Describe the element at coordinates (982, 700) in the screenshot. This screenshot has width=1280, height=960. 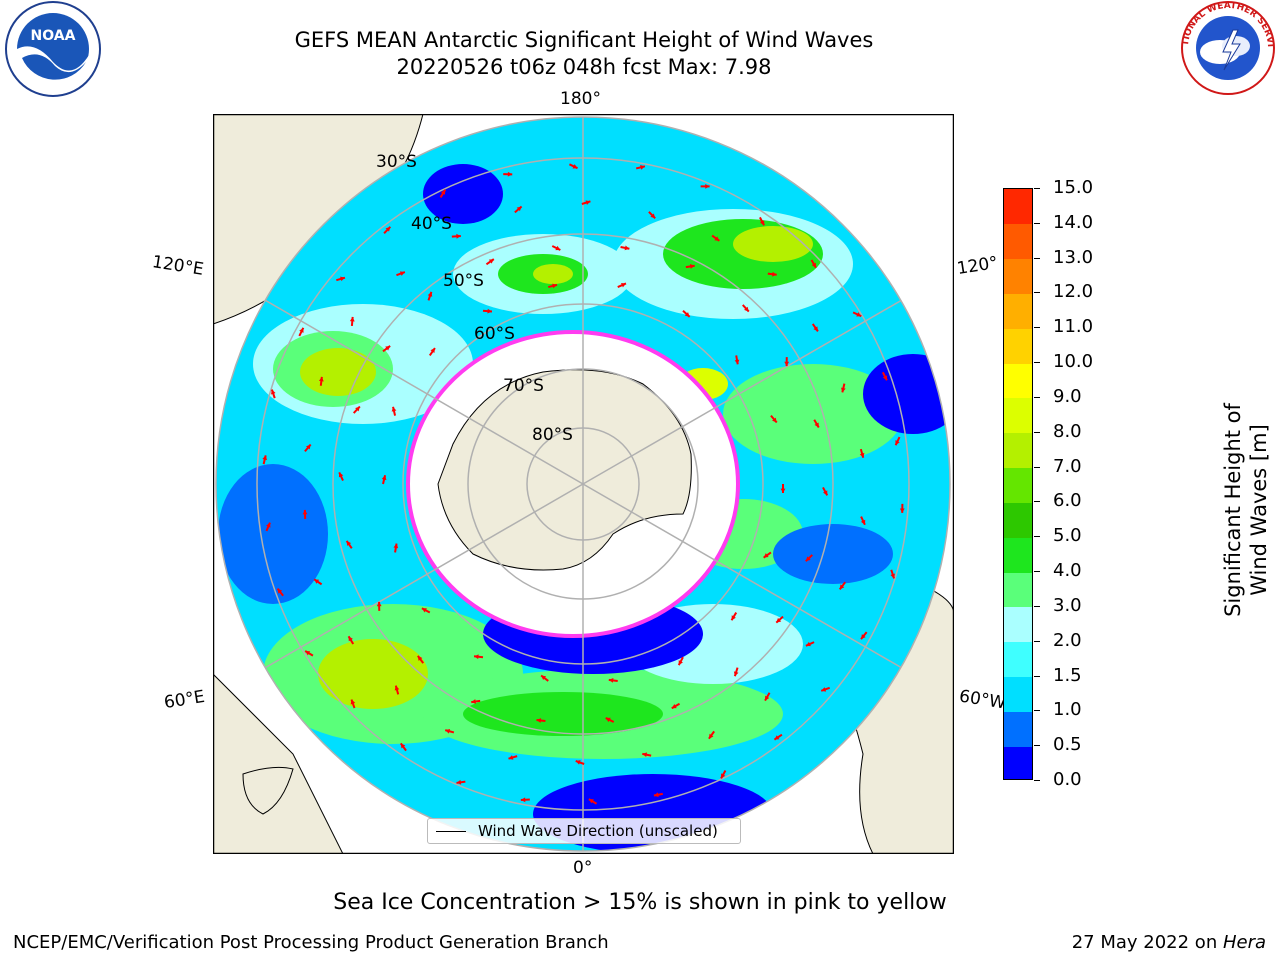
I see `lon-label-60w: 60°W` at that location.